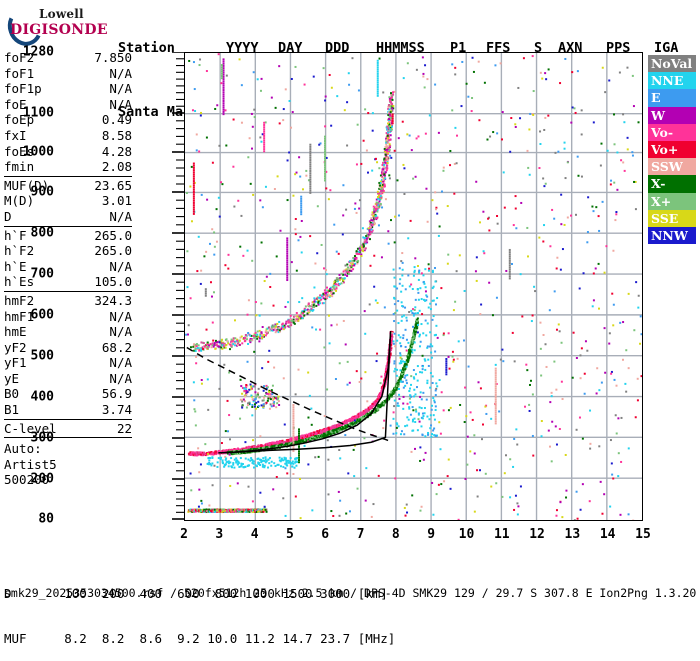 Image resolution: width=700 pixels, height=661 pixels. Describe the element at coordinates (68, 167) in the screenshot. I see `param-row: fmin 2.08` at that location.